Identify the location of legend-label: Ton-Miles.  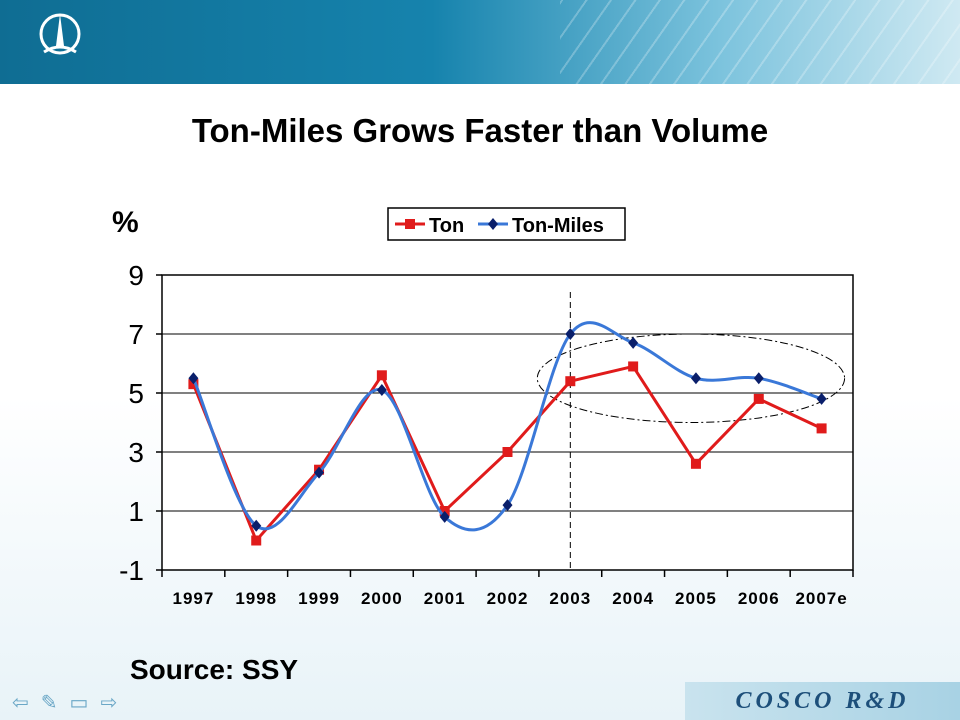
(558, 226).